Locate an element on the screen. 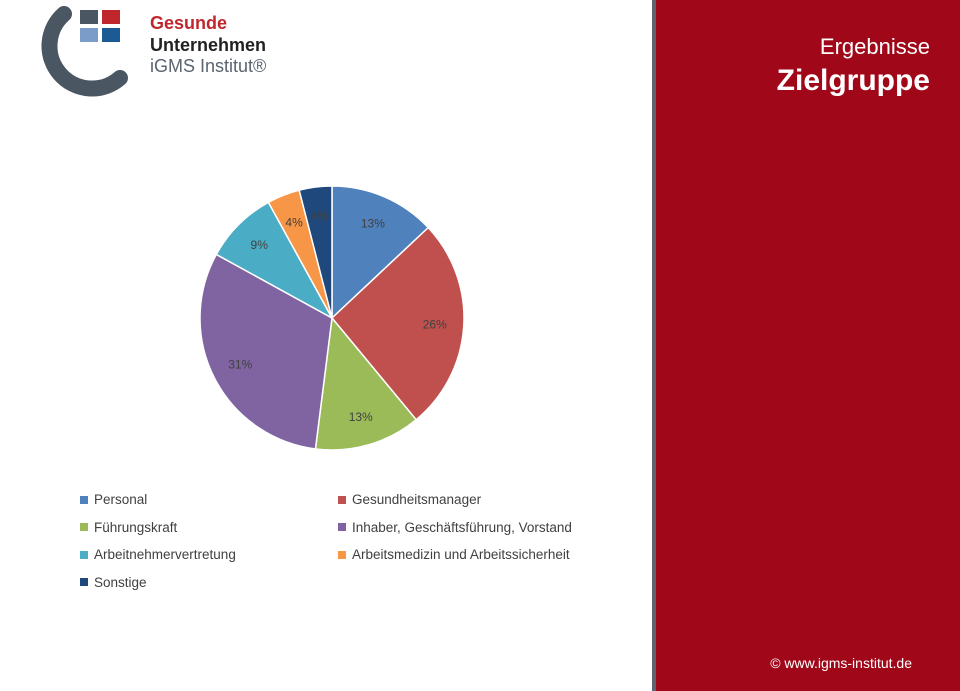  footer-url: © www.igms-institut.de is located at coordinates (841, 663).